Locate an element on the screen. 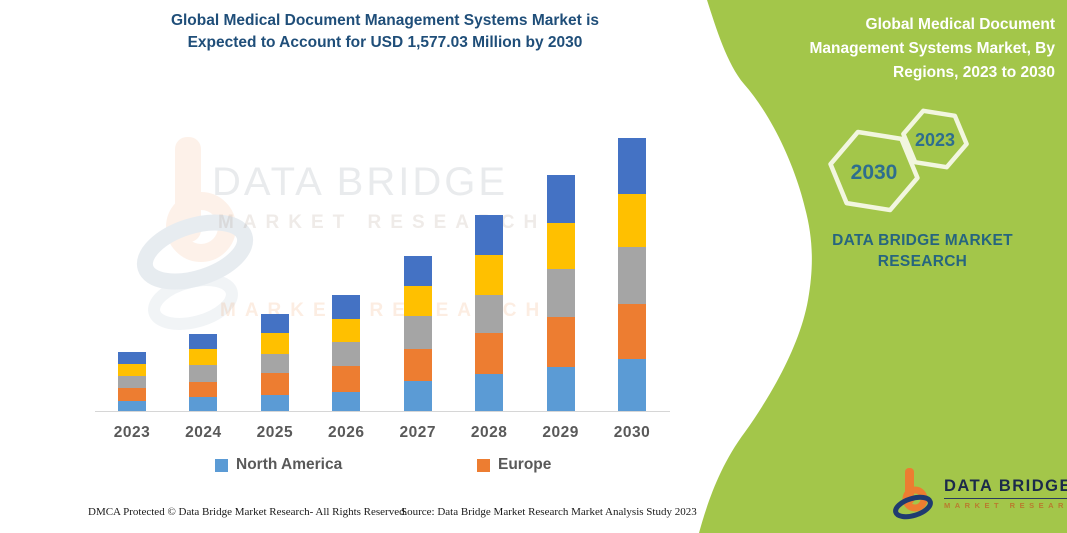 The height and width of the screenshot is (533, 1067). legend-item-north-america: North America is located at coordinates (278, 465).